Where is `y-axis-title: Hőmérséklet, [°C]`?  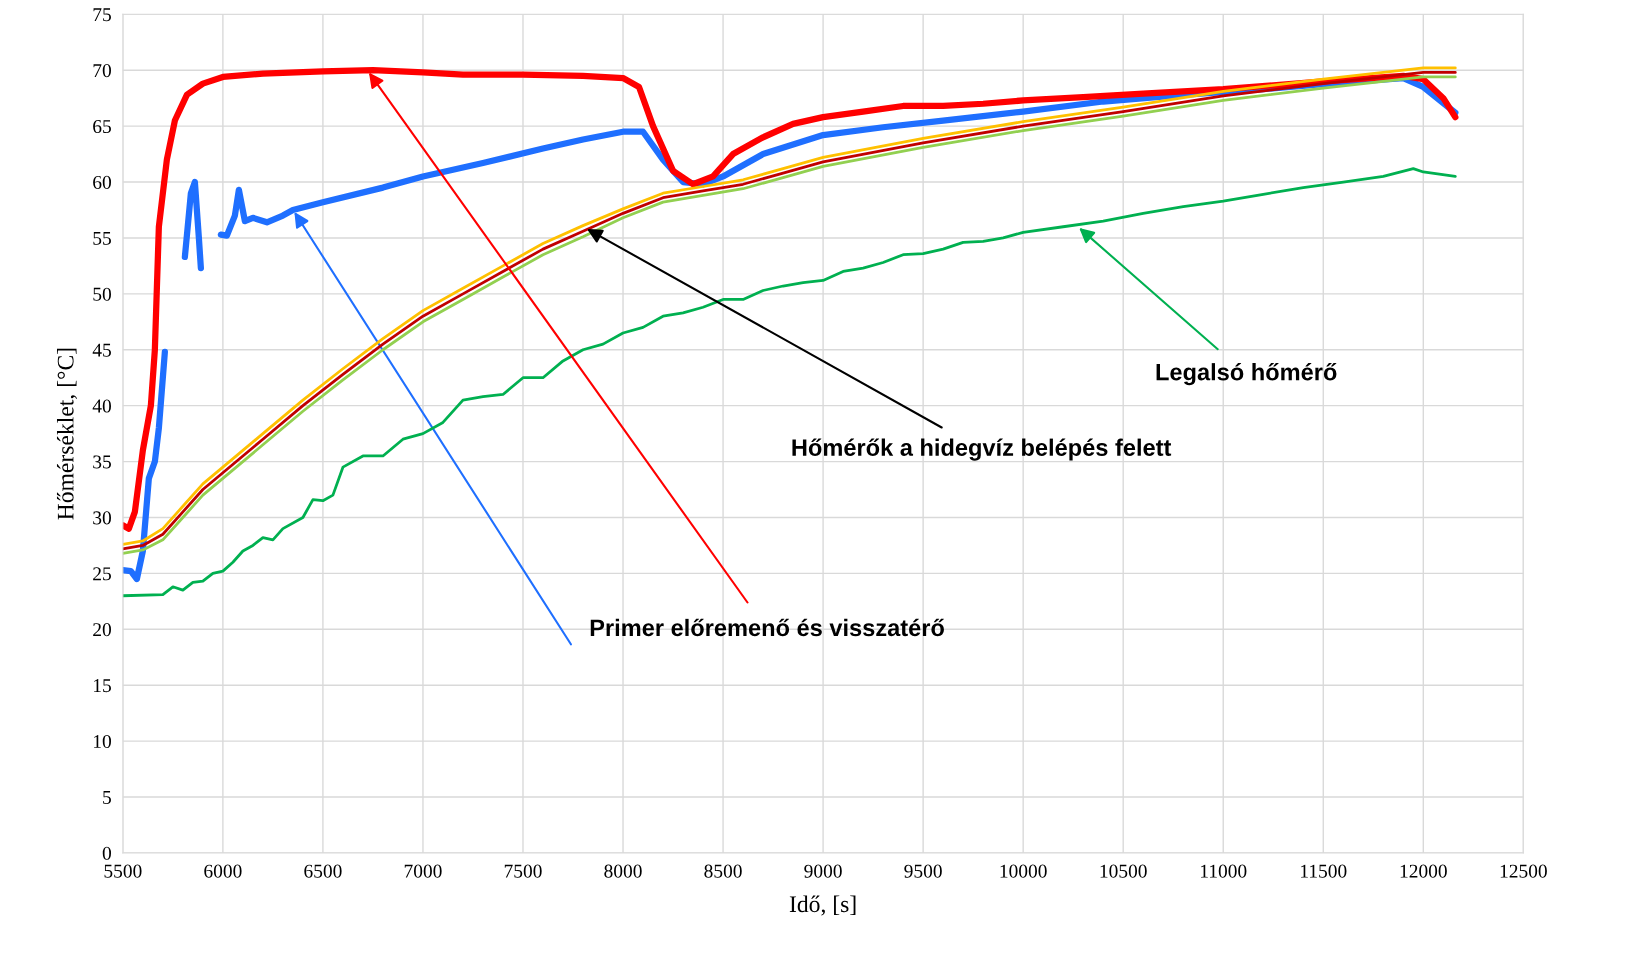 y-axis-title: Hőmérséklet, [°C] is located at coordinates (67, 434).